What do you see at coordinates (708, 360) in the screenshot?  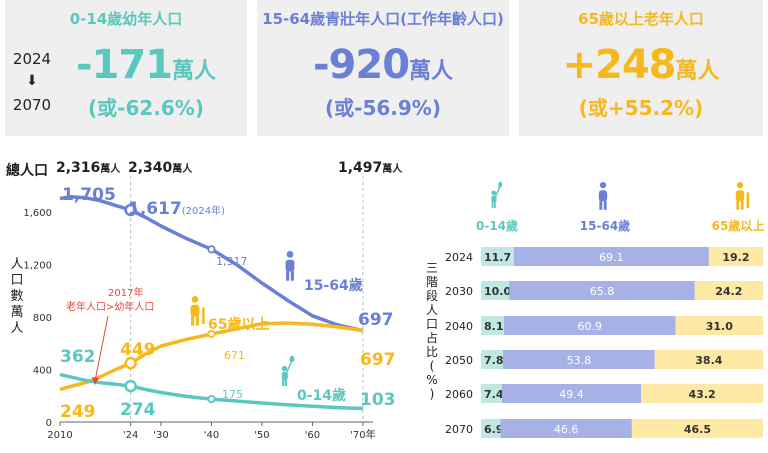 I see `bar-value-label-old: 38.4` at bounding box center [708, 360].